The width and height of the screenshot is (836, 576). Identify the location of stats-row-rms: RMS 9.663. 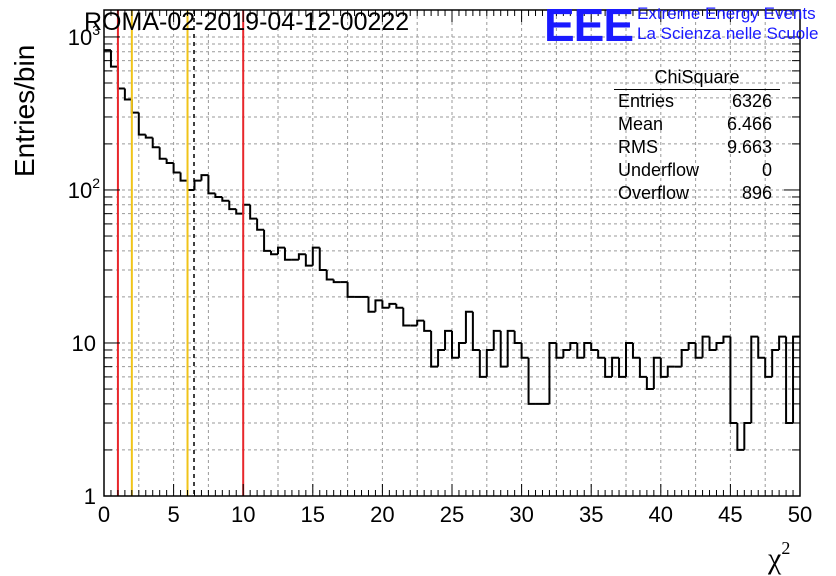
(694, 147).